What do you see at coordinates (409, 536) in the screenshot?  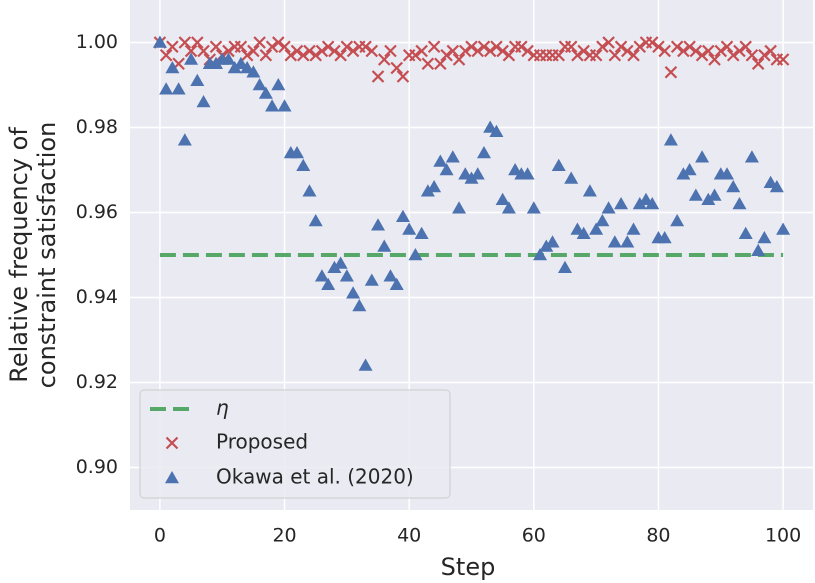 I see `x-tick-label: 40` at bounding box center [409, 536].